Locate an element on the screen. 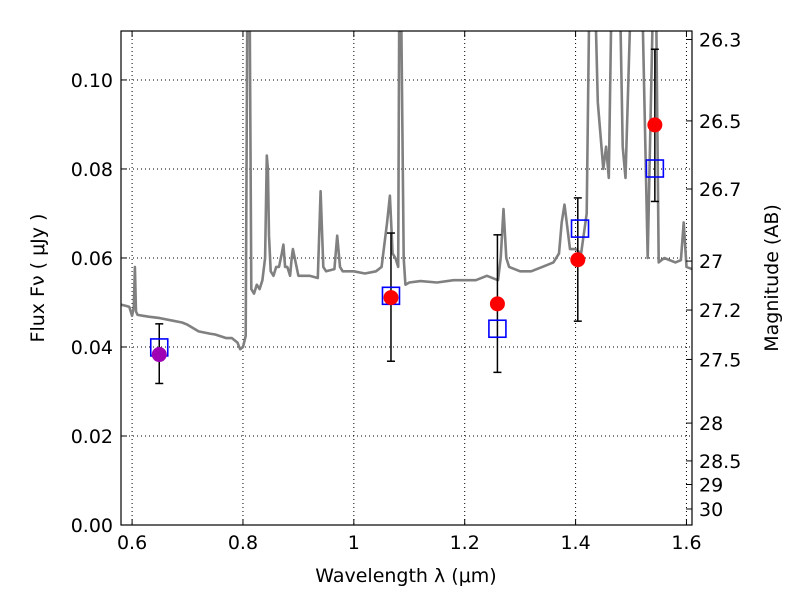 The image size is (800, 600). y-axis-title: Flux Fν ( μJy ) is located at coordinates (38, 278).